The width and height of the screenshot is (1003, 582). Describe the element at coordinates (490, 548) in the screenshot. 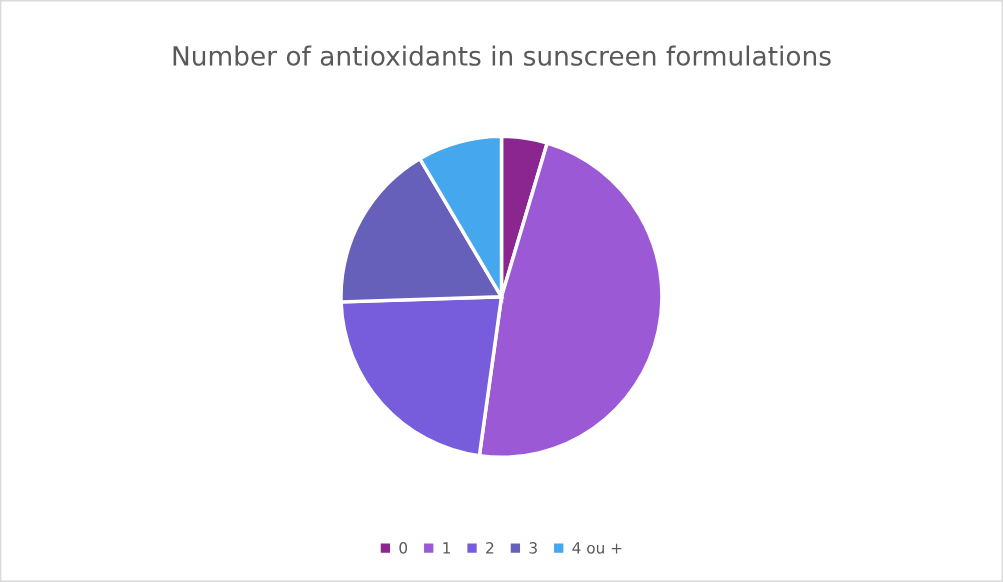

I see `legend-label: 2` at that location.